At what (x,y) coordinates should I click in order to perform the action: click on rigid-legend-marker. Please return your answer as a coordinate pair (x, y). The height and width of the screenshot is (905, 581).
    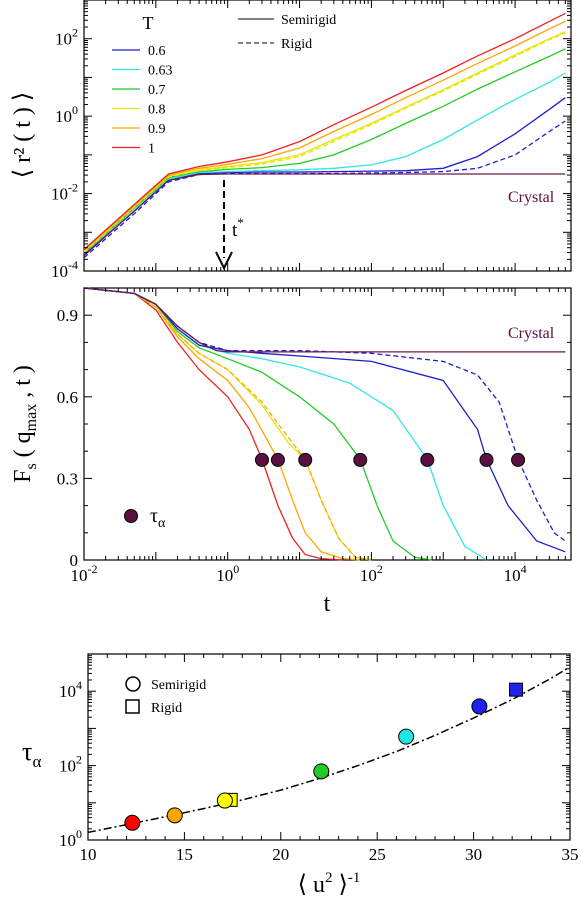
    Looking at the image, I should click on (132, 706).